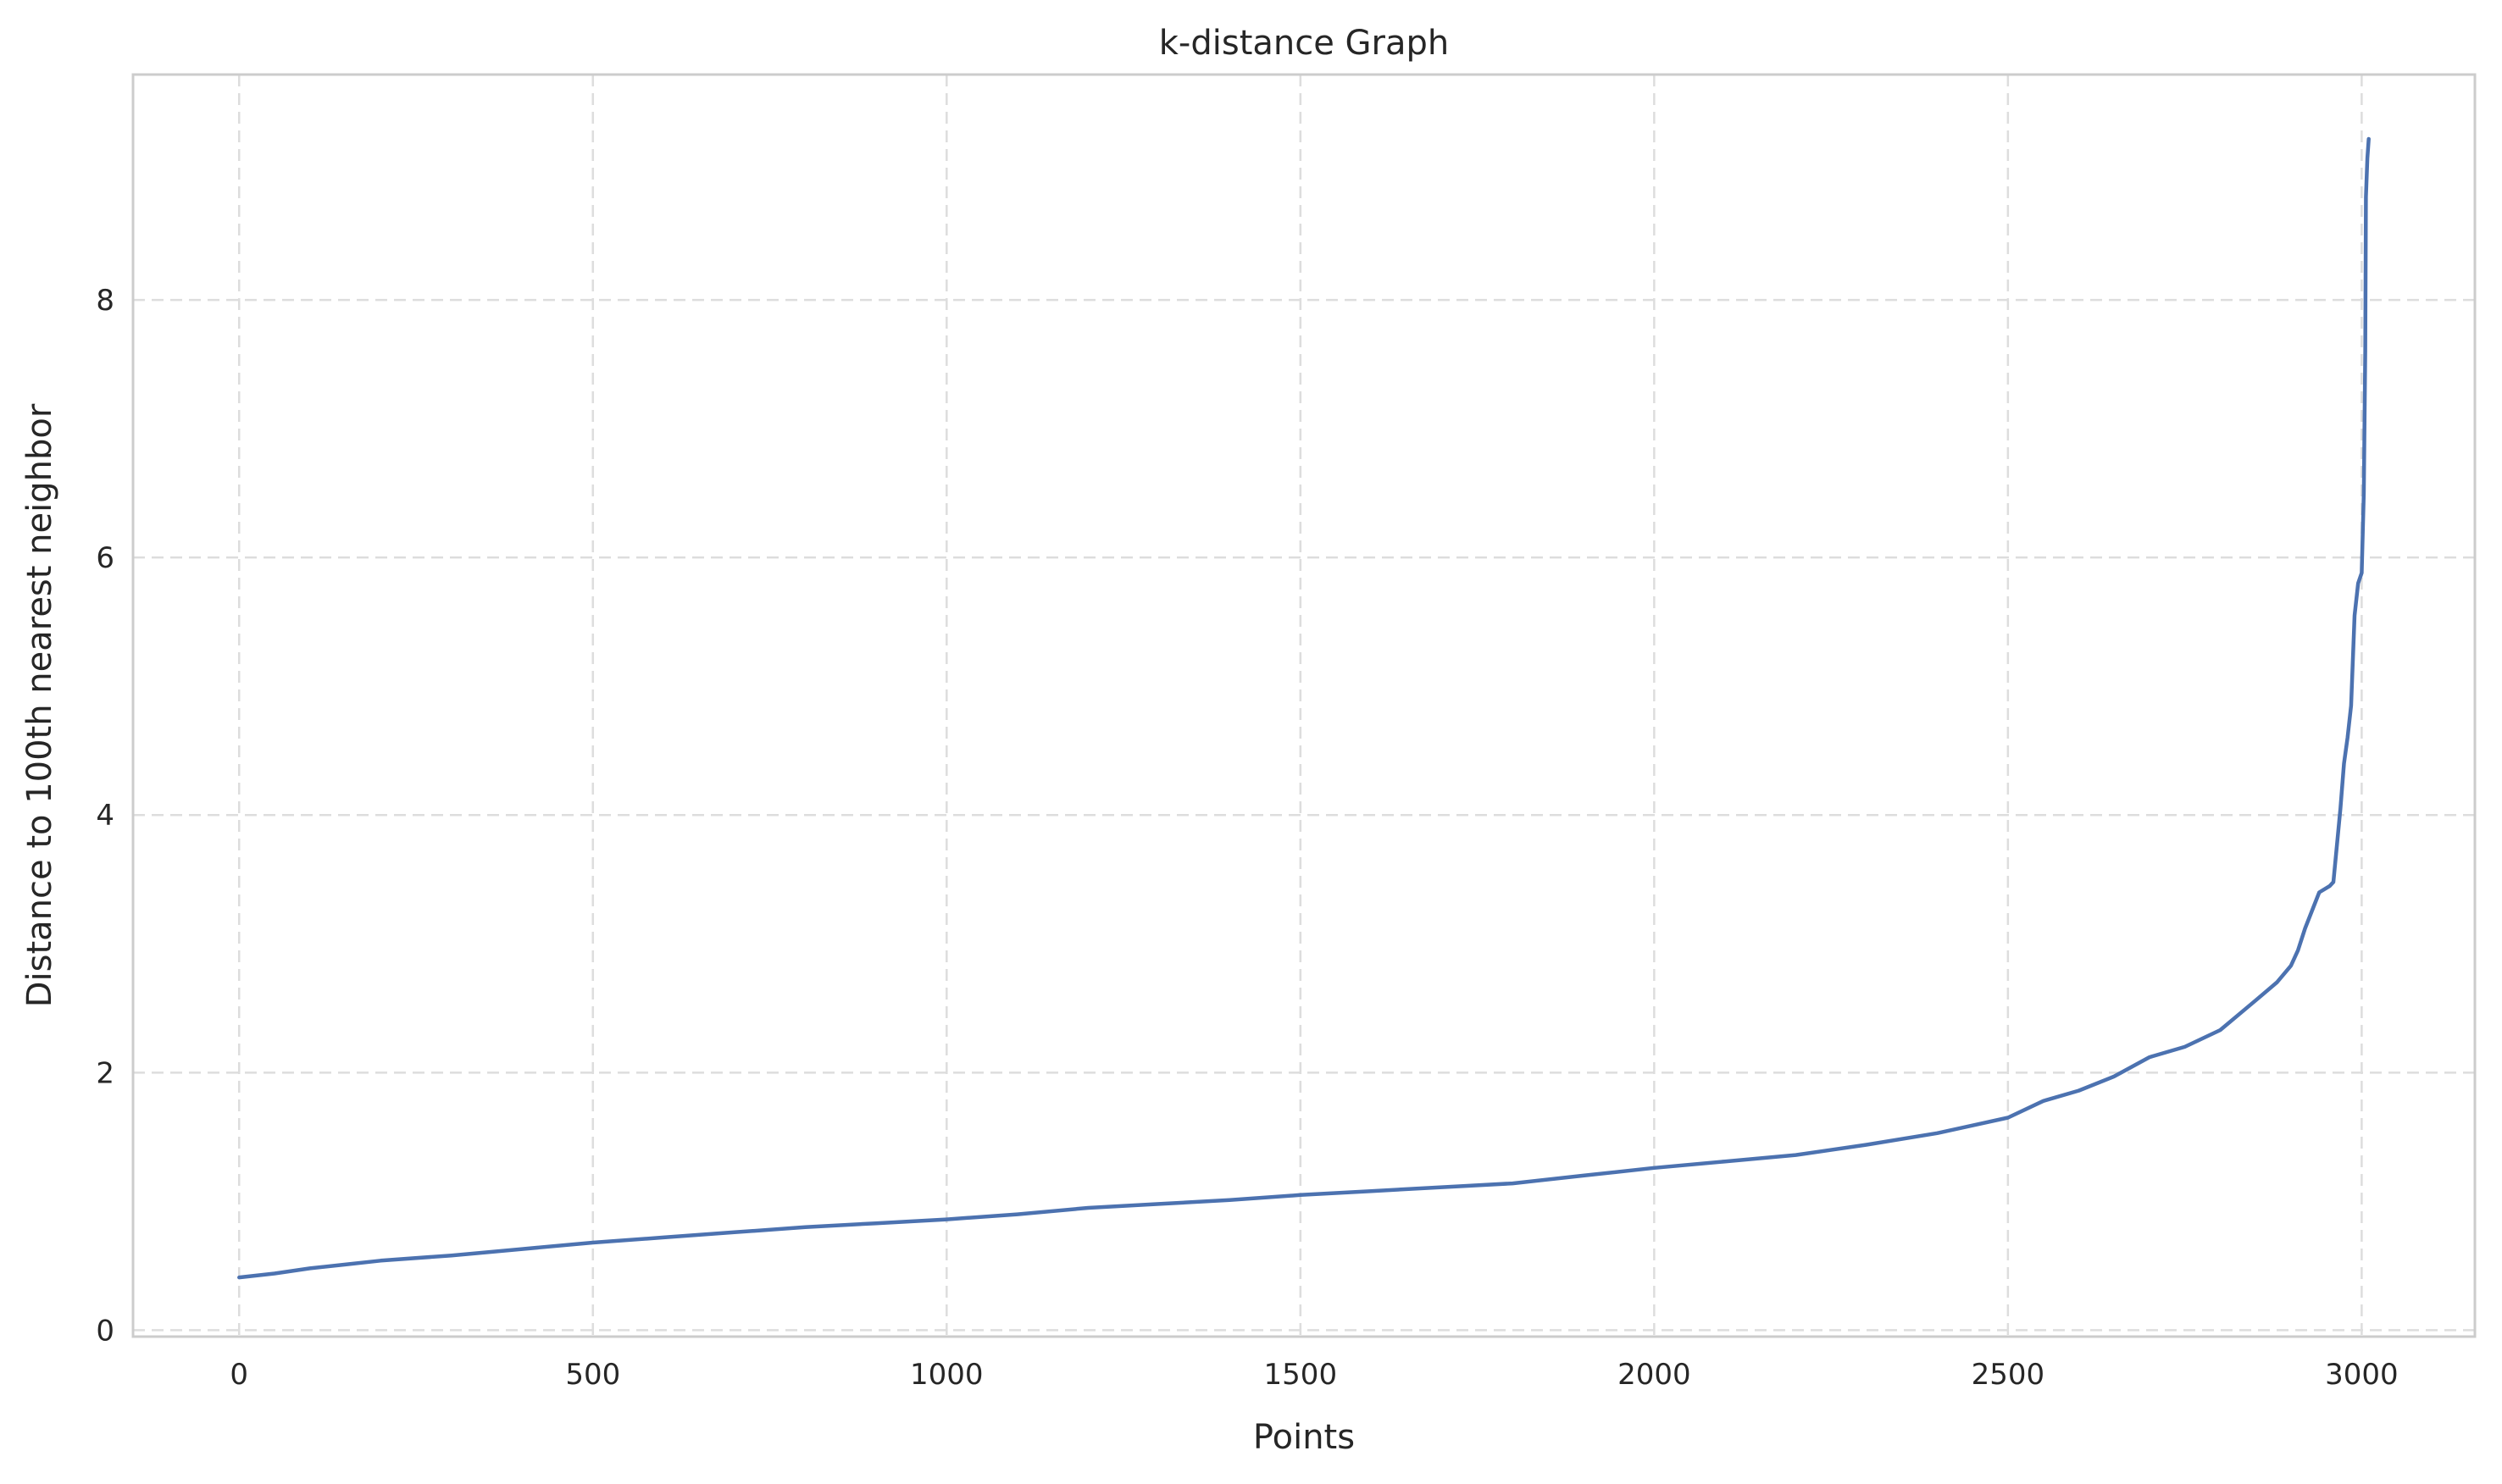 This screenshot has width=2502, height=1484. I want to click on x-tick-label: 1500, so click(1301, 1375).